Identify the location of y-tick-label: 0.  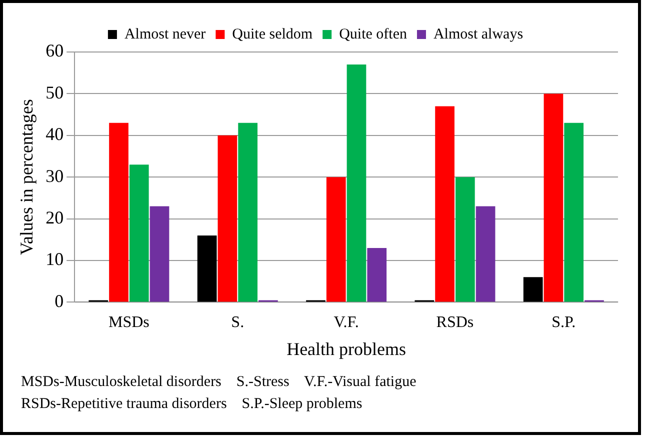
(59, 300).